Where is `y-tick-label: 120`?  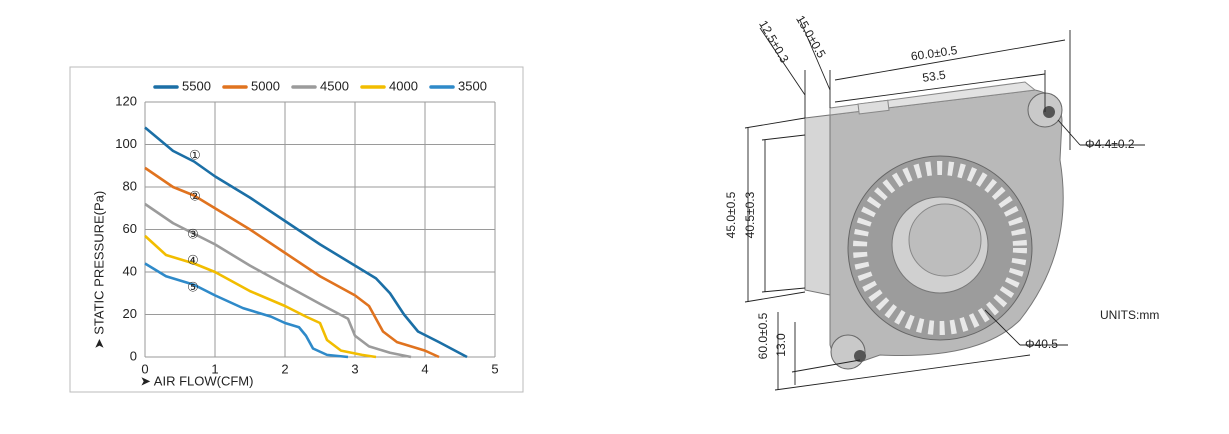
y-tick-label: 120 is located at coordinates (126, 100).